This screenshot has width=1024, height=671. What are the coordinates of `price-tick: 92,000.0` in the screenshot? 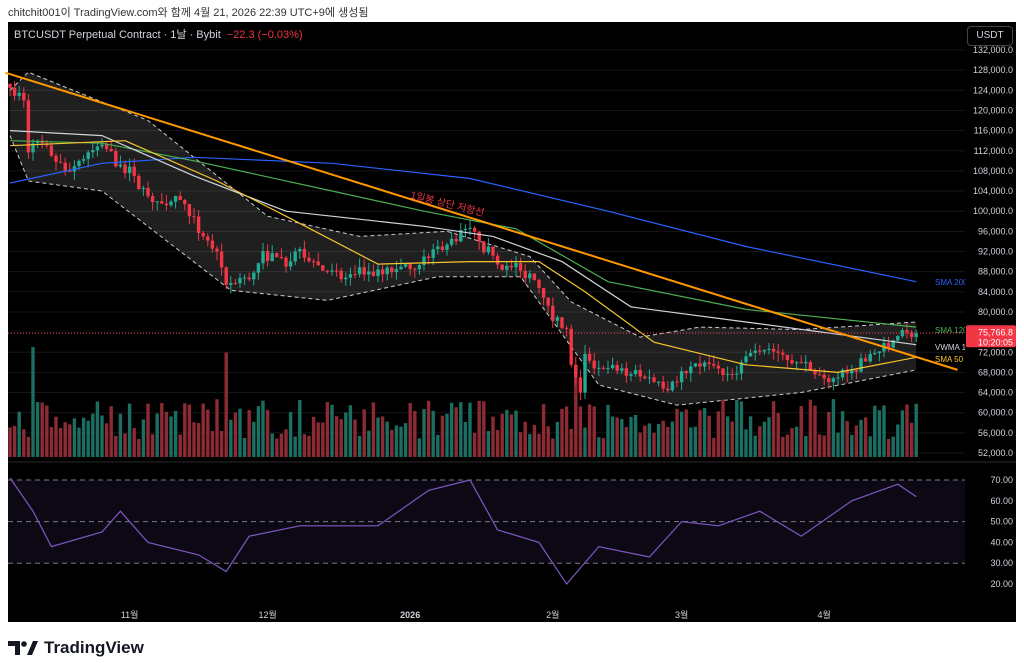 It's located at (995, 252).